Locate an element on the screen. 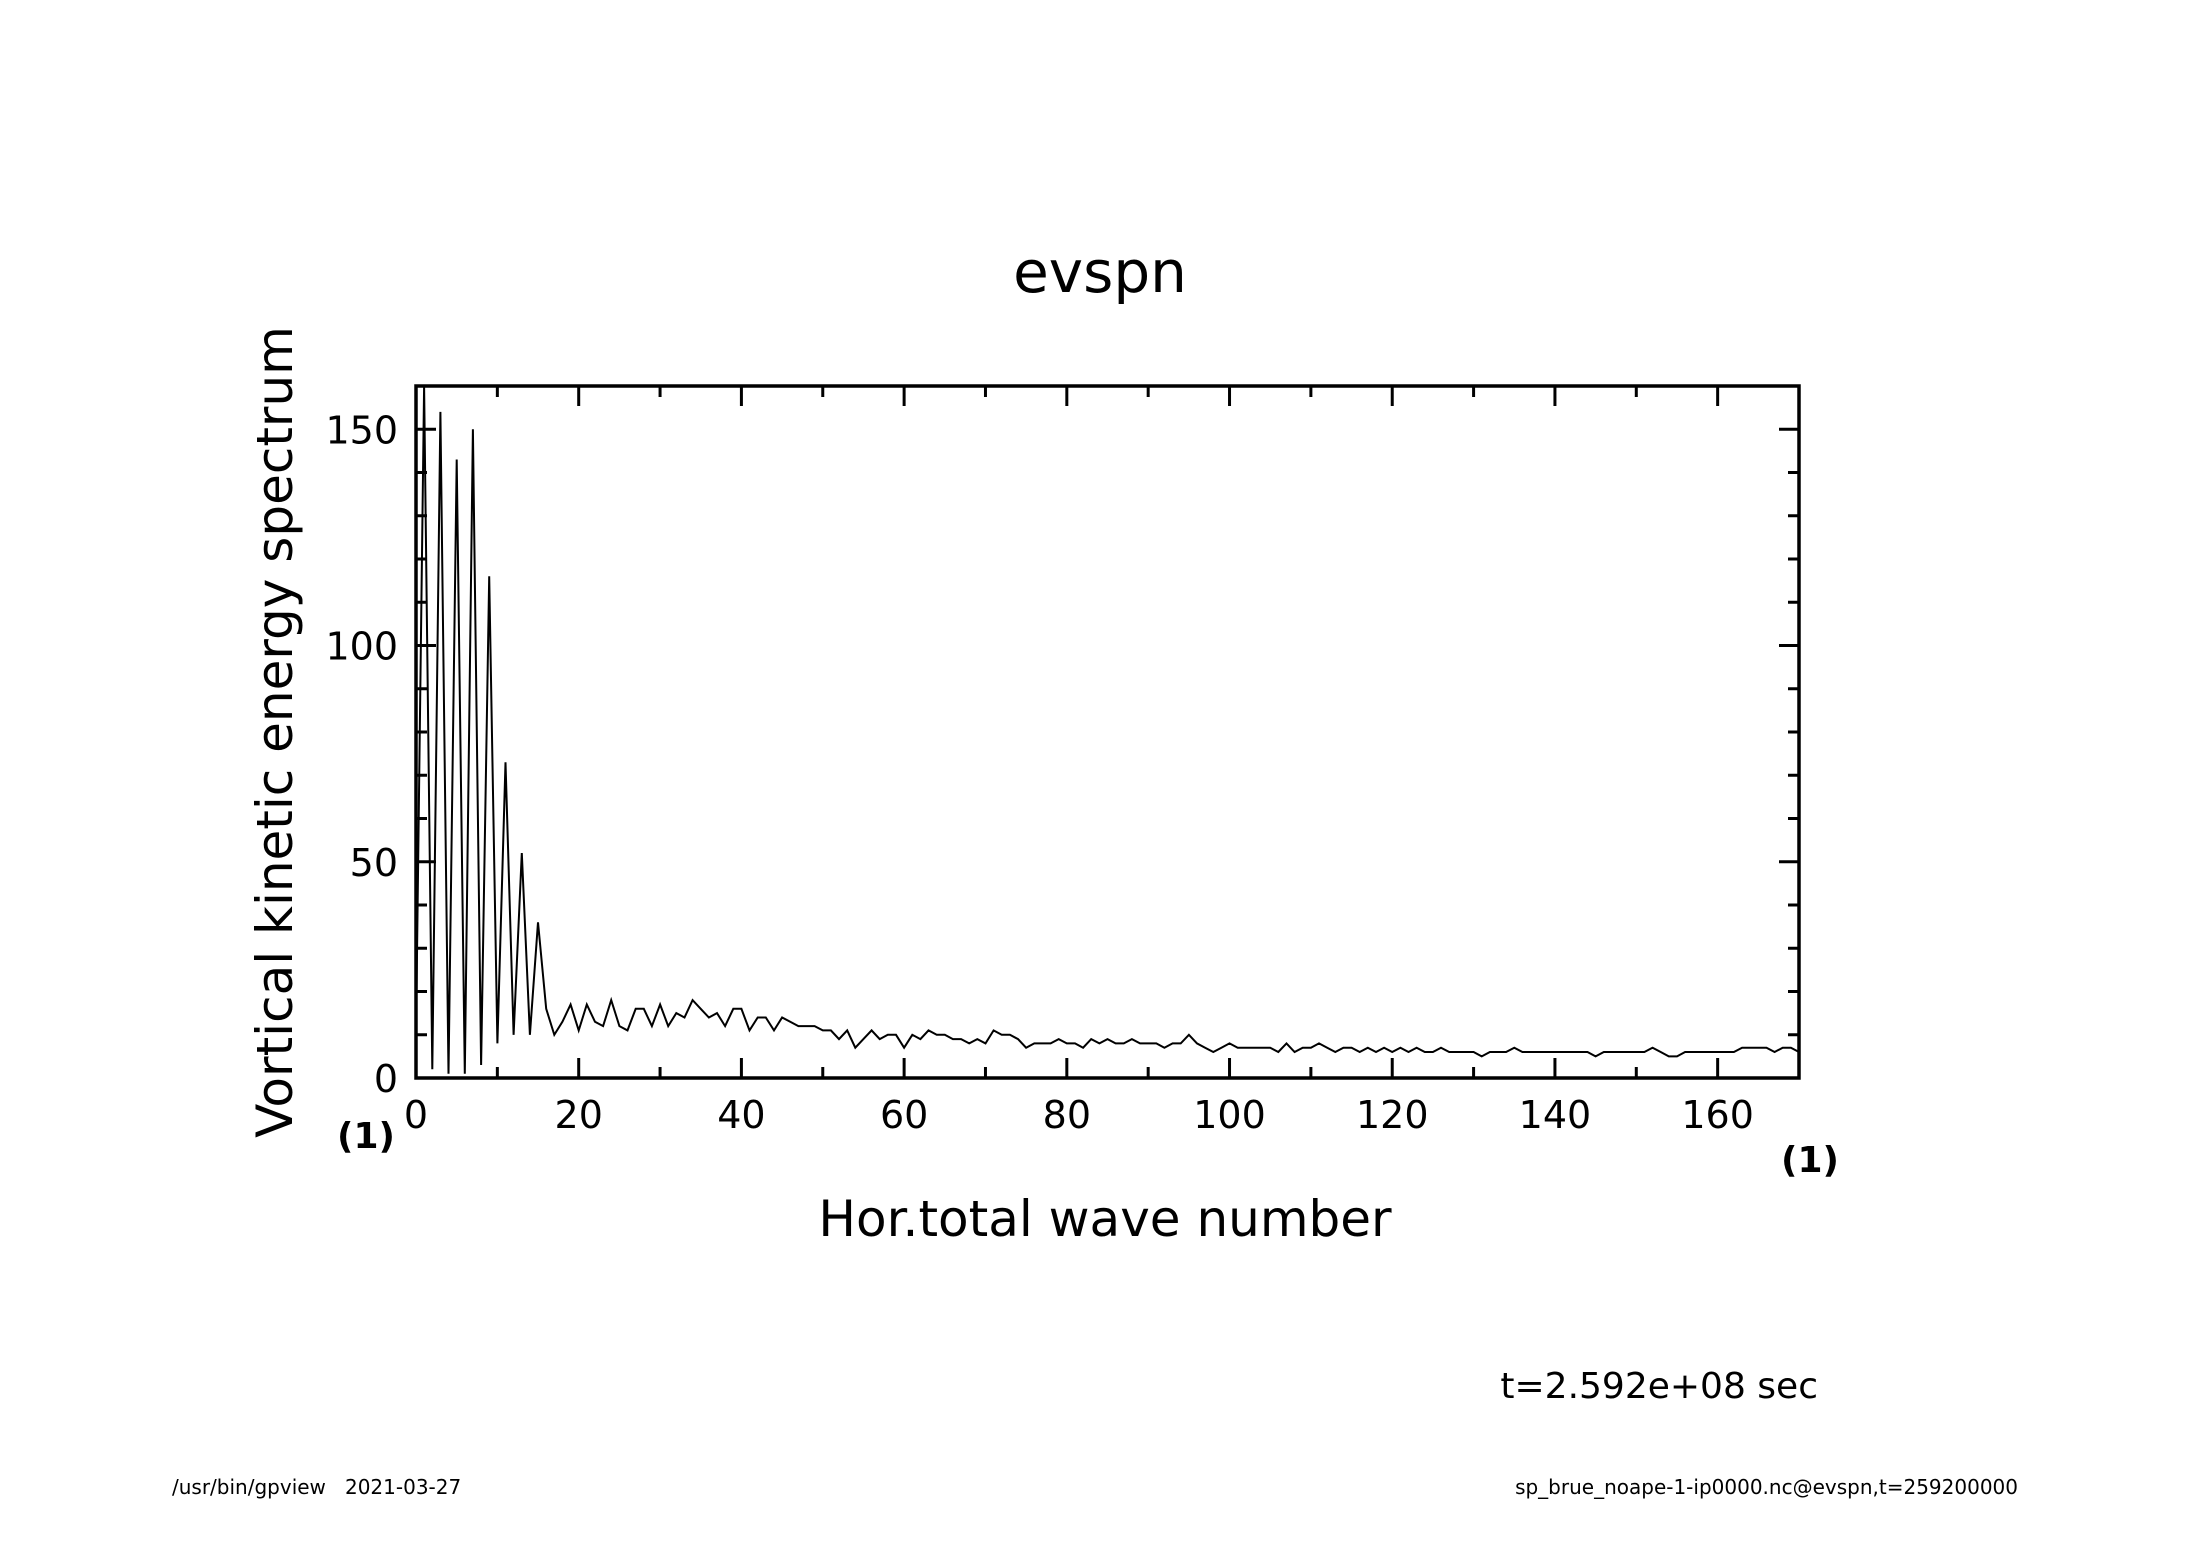  footer-left: /usr/bin/gpview 2021-03-27 is located at coordinates (316, 1487).